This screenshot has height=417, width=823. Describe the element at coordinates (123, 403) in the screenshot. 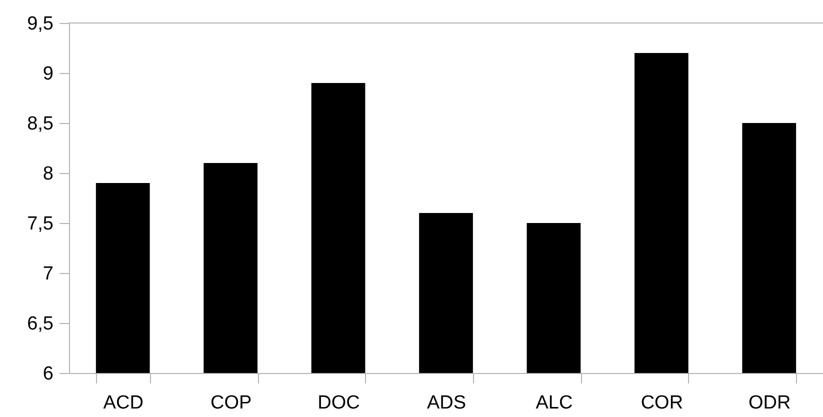

I see `x-tick-label: ACD` at that location.